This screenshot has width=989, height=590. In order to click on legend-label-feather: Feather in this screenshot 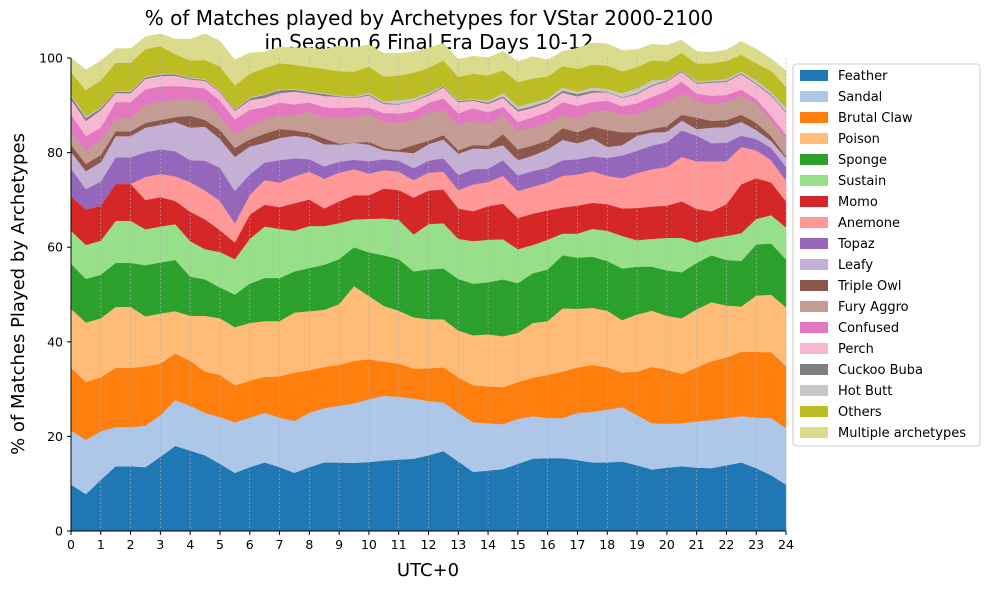, I will do `click(863, 76)`.